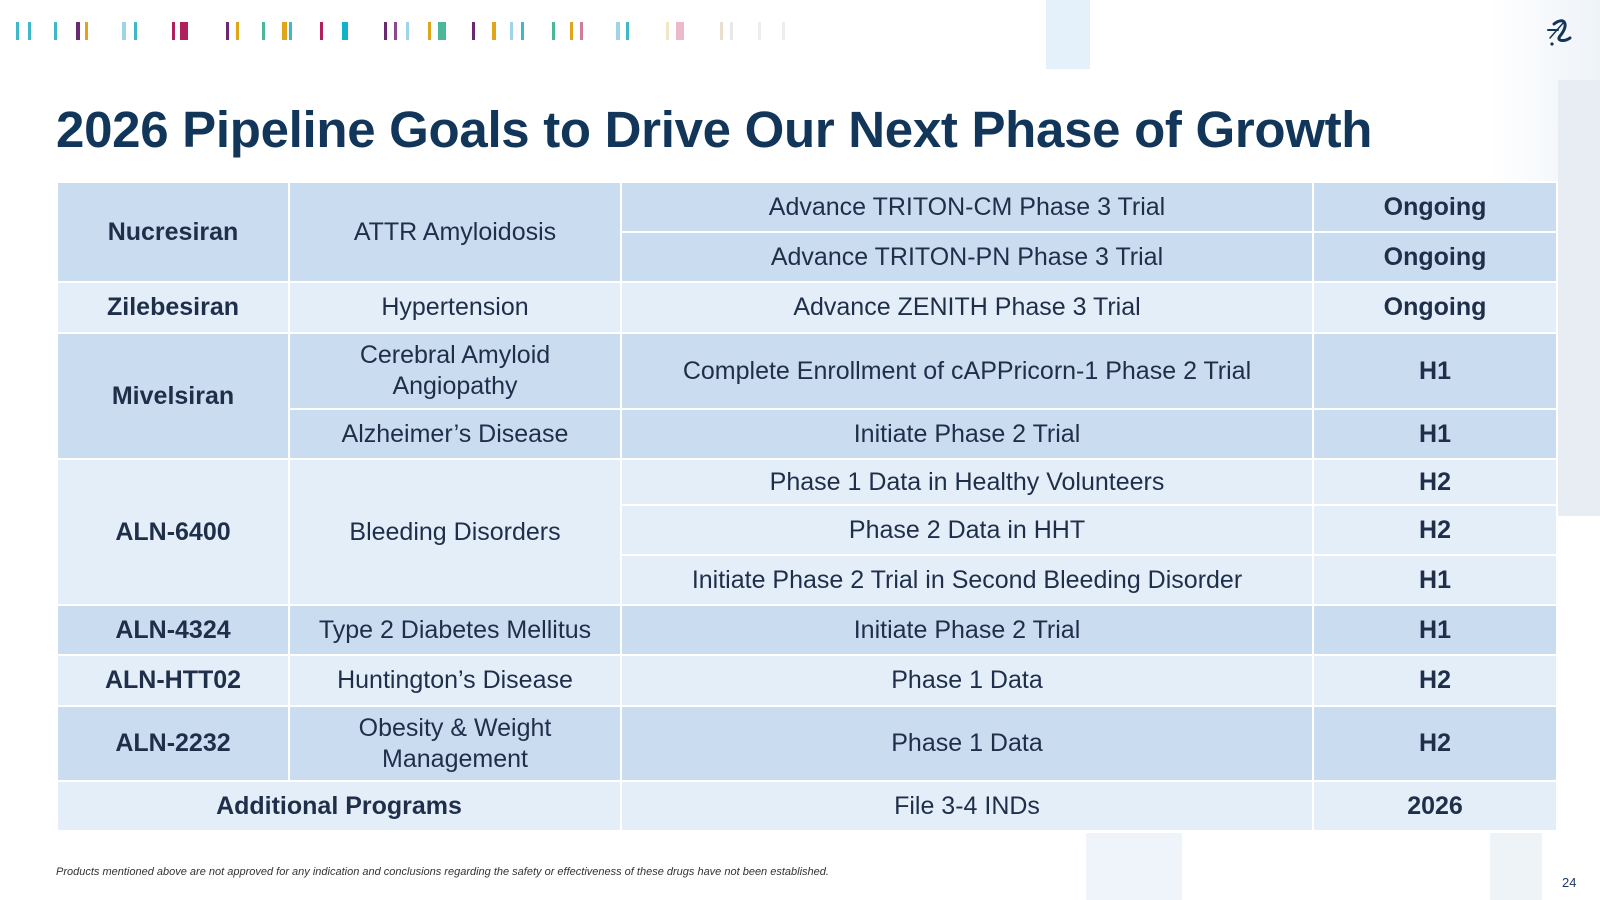  Describe the element at coordinates (414, 31) in the screenshot. I see `decorative-color-bars` at that location.